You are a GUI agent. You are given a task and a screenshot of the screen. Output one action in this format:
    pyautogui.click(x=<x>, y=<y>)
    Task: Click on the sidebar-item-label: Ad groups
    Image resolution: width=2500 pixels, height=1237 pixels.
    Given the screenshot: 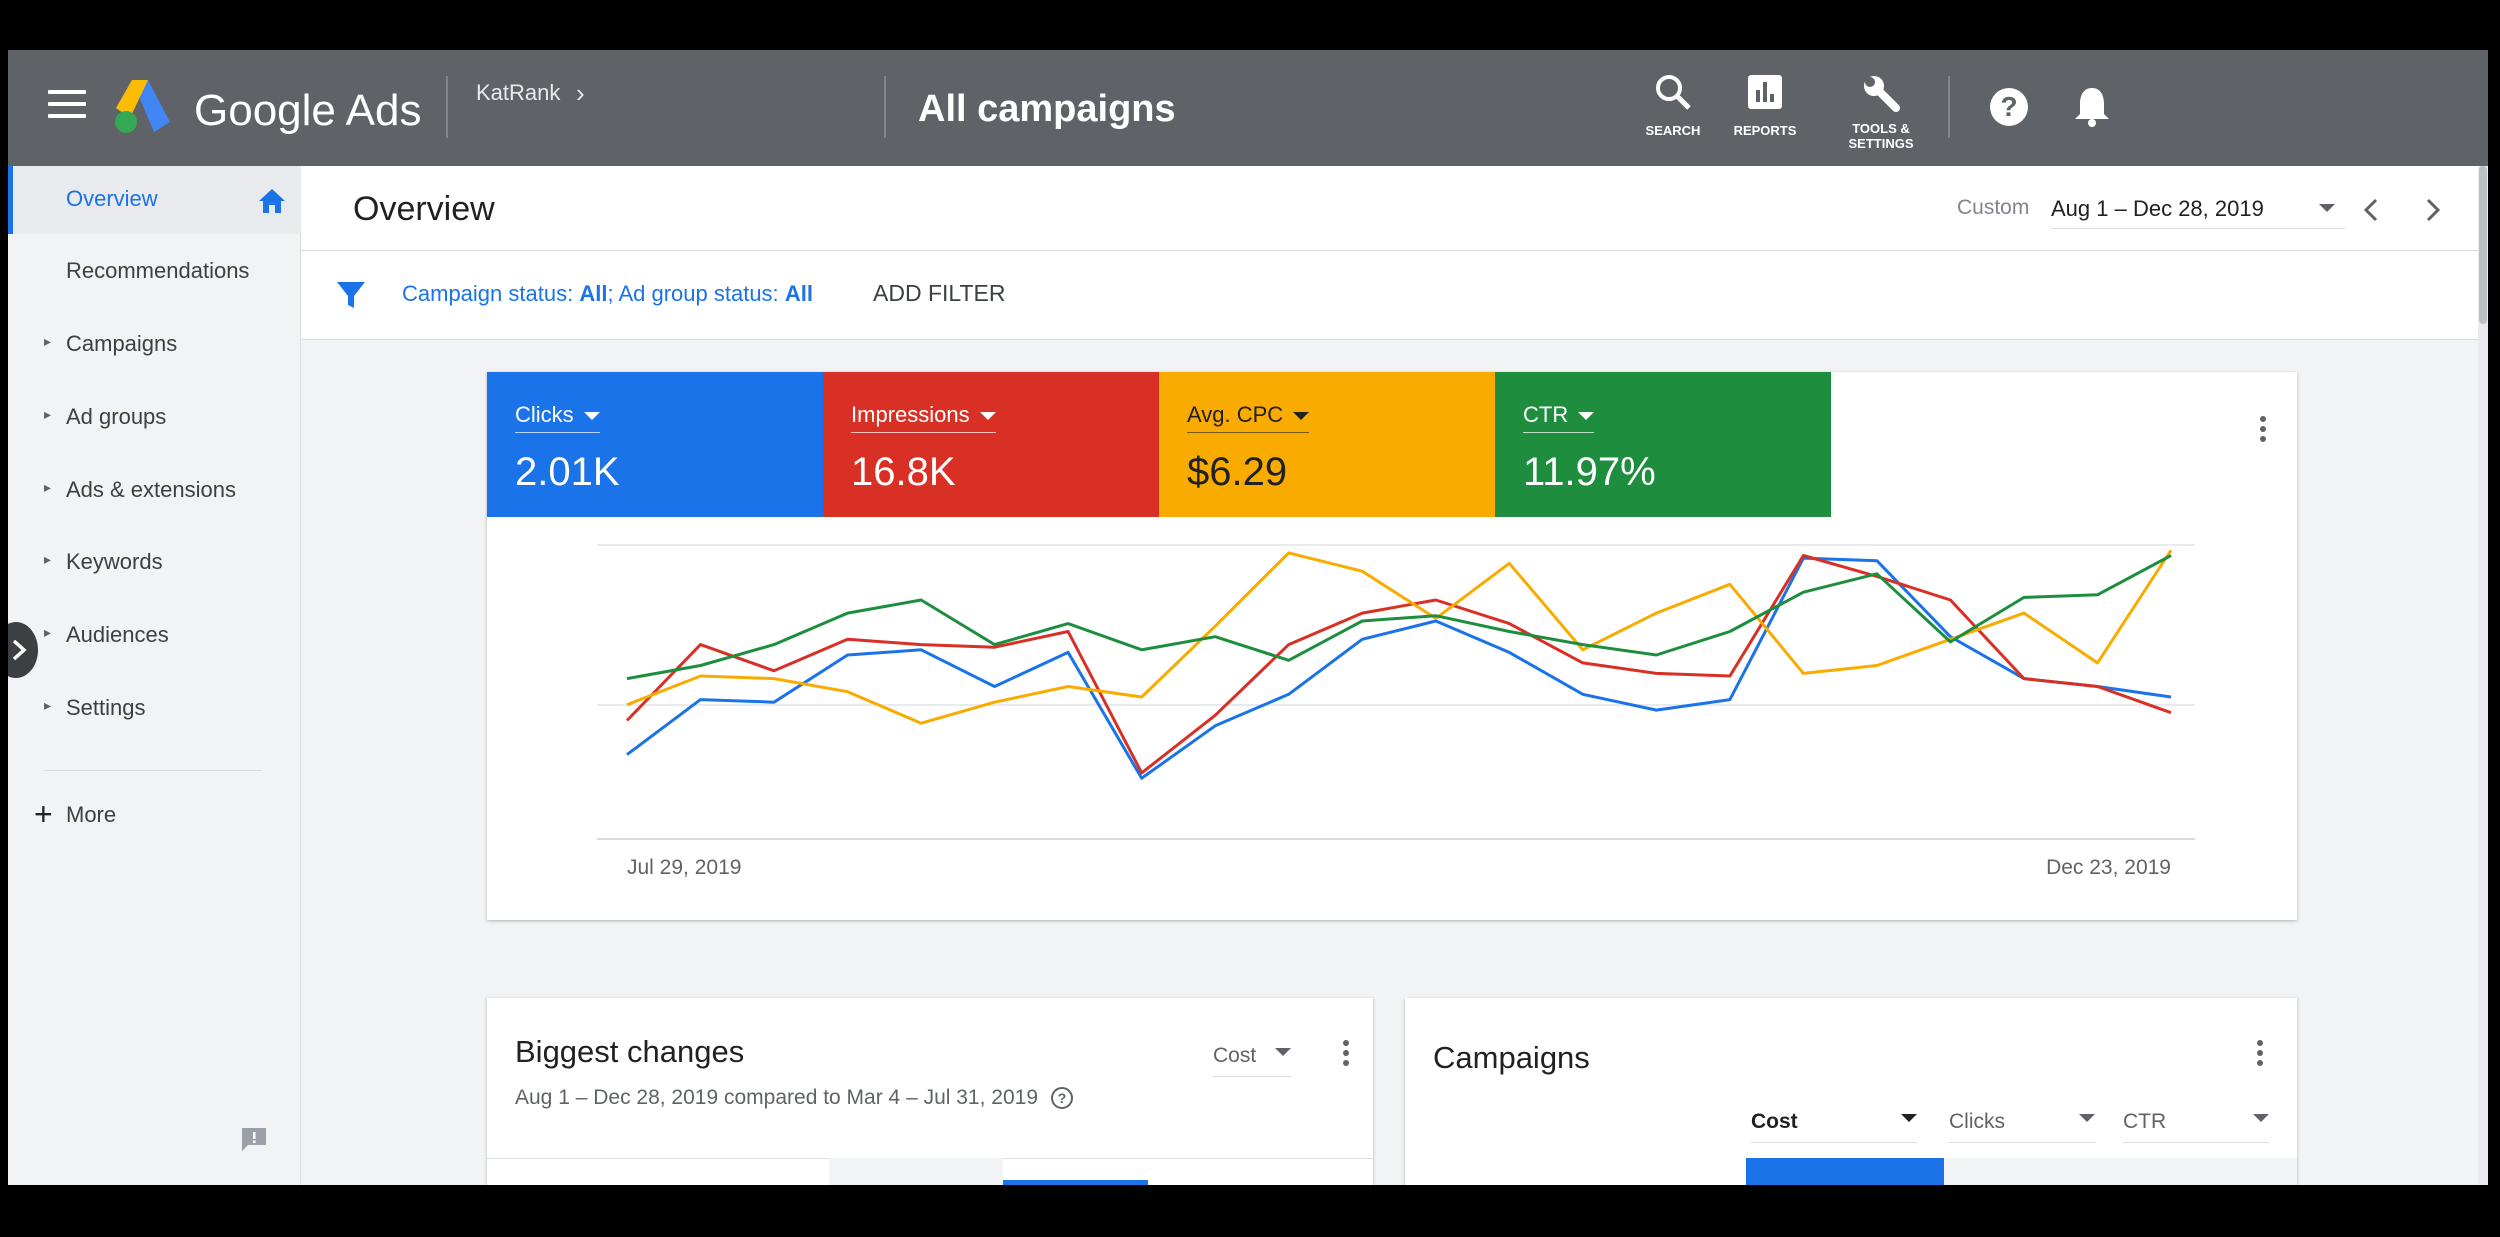 What is the action you would take?
    pyautogui.click(x=116, y=416)
    